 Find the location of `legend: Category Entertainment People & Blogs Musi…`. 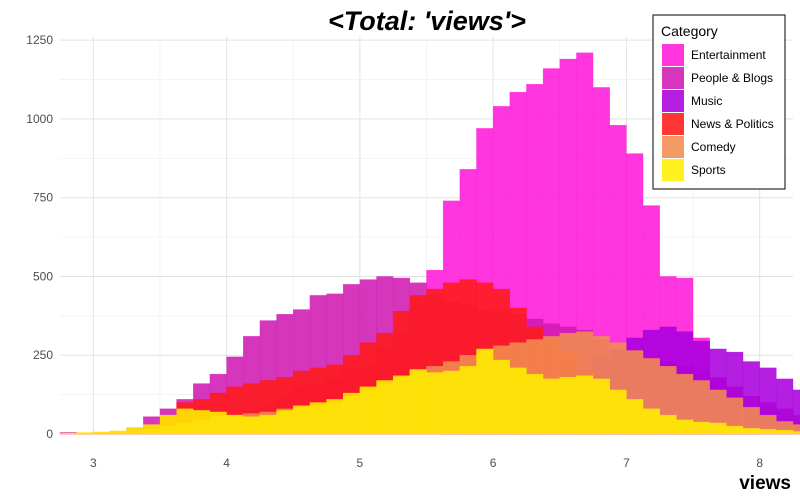

legend: Category Entertainment People & Blogs Musi… is located at coordinates (719, 102).